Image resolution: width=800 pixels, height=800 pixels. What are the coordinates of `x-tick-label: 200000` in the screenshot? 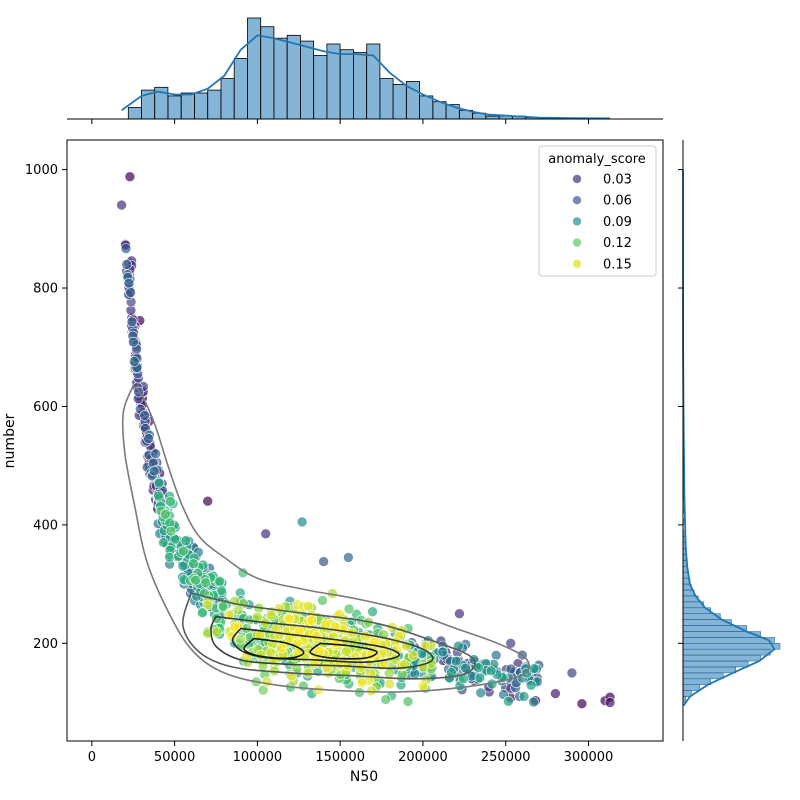 It's located at (423, 757).